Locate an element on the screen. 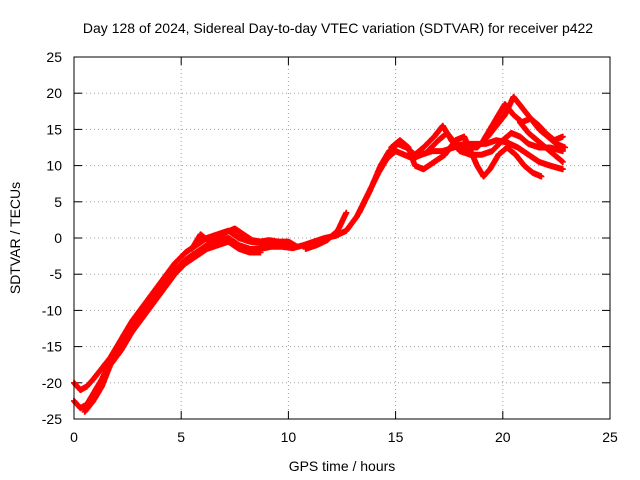  x-axis-label: GPS time / hours is located at coordinates (342, 466).